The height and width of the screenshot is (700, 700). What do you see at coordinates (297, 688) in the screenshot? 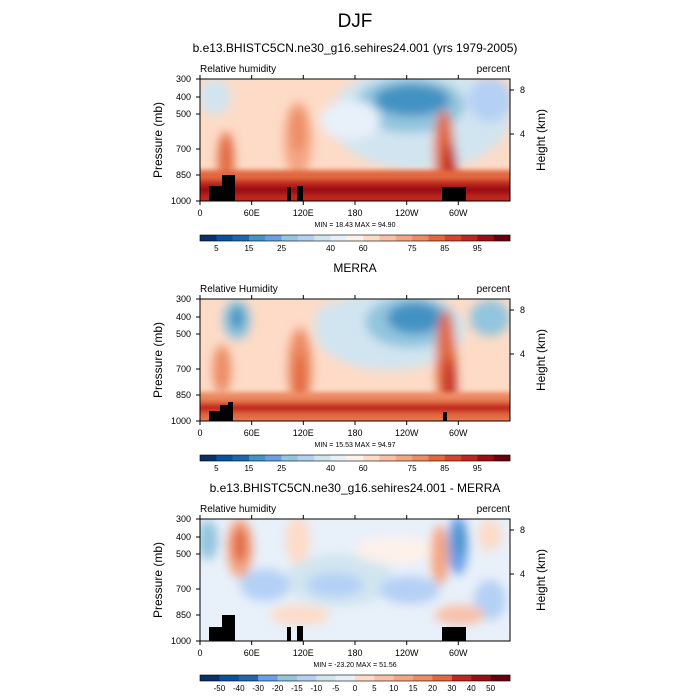
I see `colorbar-label: -15` at bounding box center [297, 688].